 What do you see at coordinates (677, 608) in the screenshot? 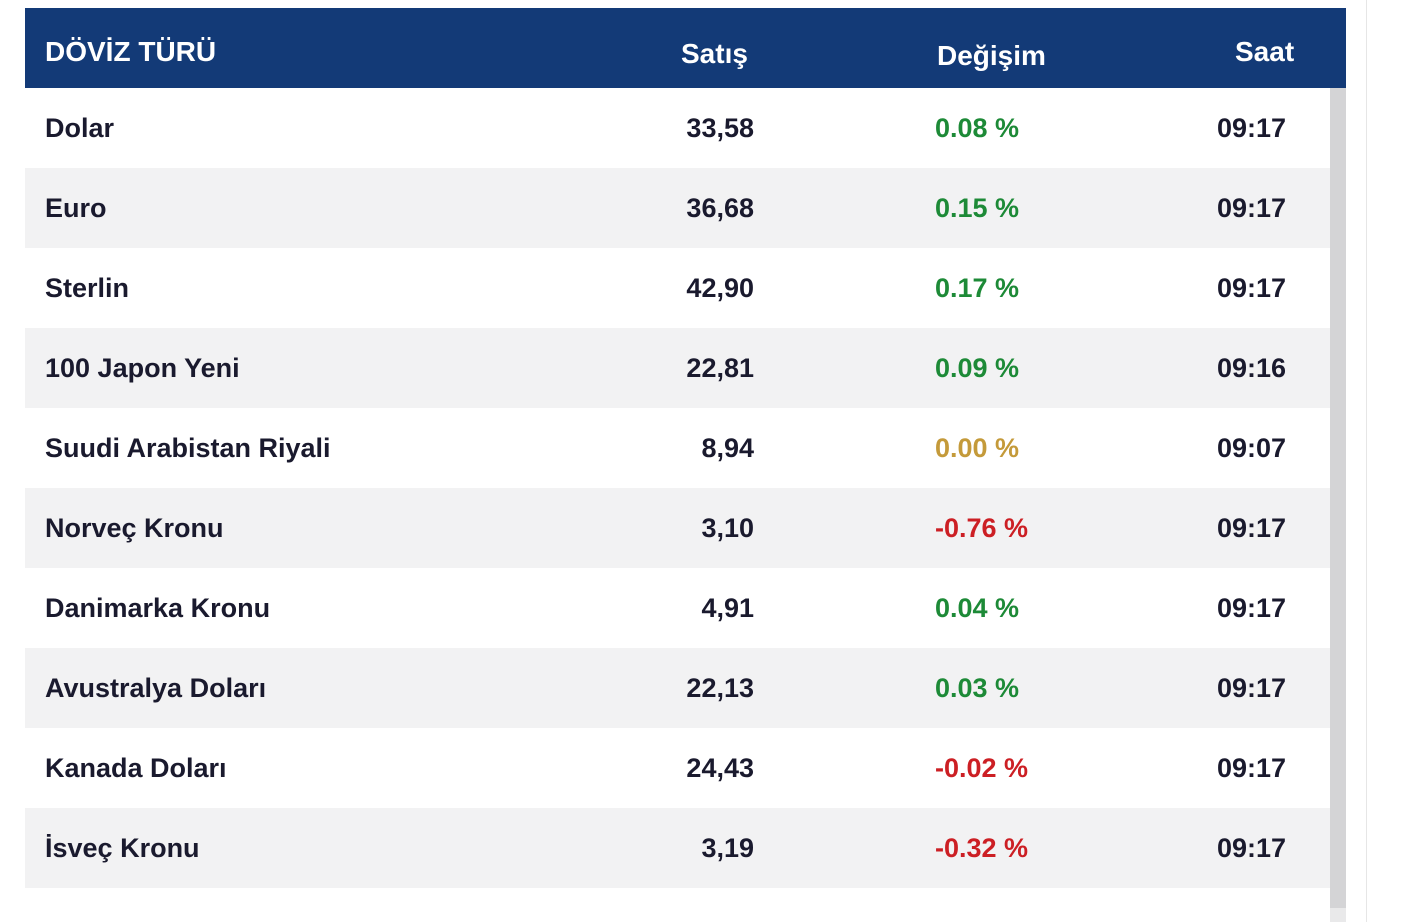
I see `table-row: Danimarka Kronu 4,91 0.04 % 09:17` at bounding box center [677, 608].